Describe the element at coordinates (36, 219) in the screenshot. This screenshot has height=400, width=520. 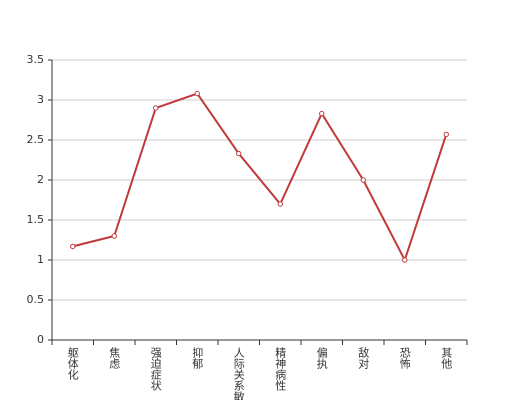
I see `y-tick-label: 1.5` at that location.